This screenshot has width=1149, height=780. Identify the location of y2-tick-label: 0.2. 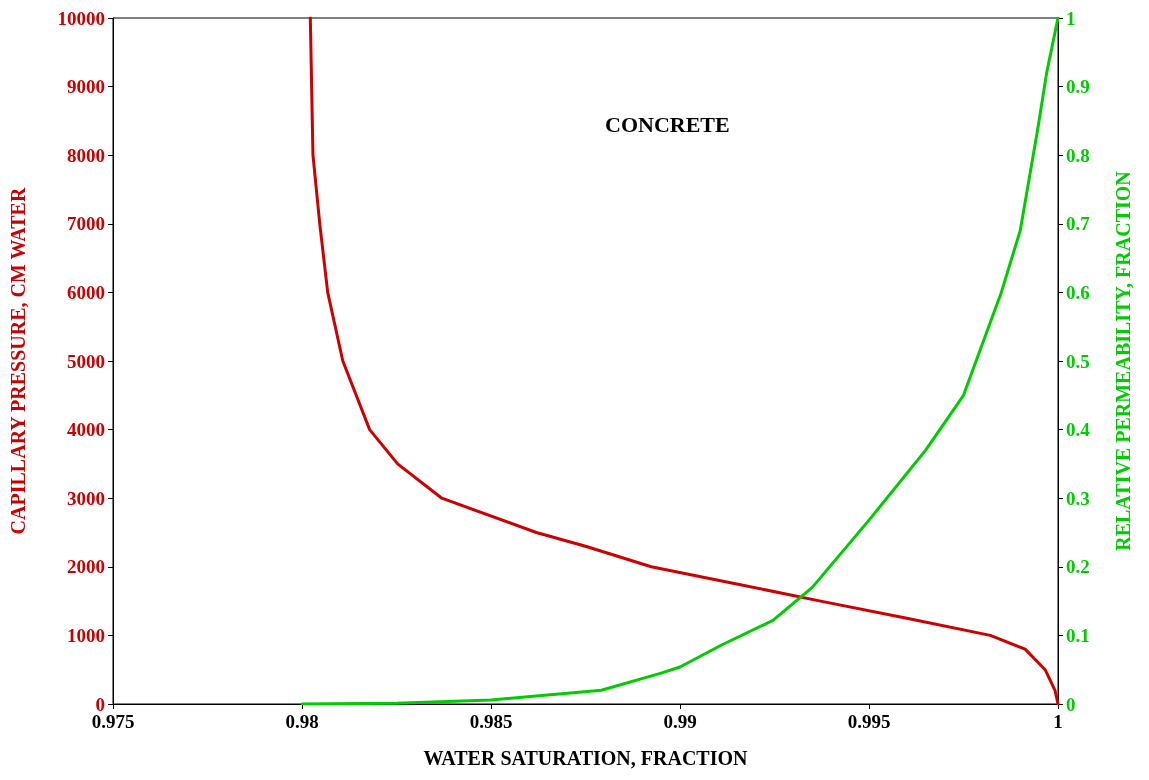
(1078, 567).